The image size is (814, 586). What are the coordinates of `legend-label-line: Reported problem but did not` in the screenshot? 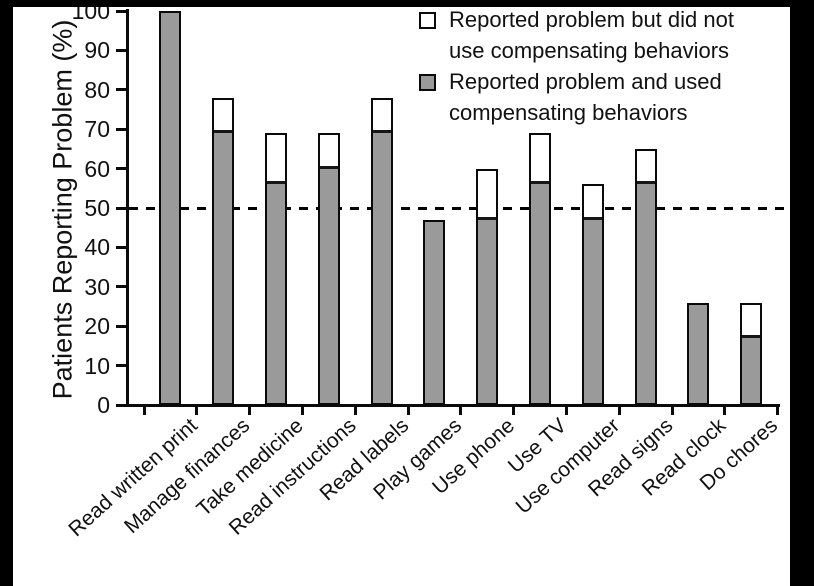 It's located at (591, 19).